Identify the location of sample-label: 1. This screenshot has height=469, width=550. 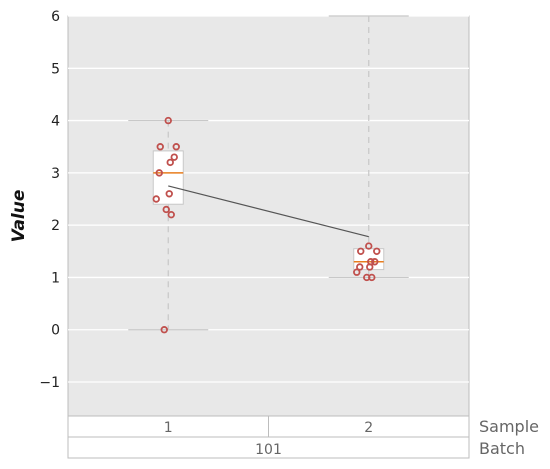
(168, 428).